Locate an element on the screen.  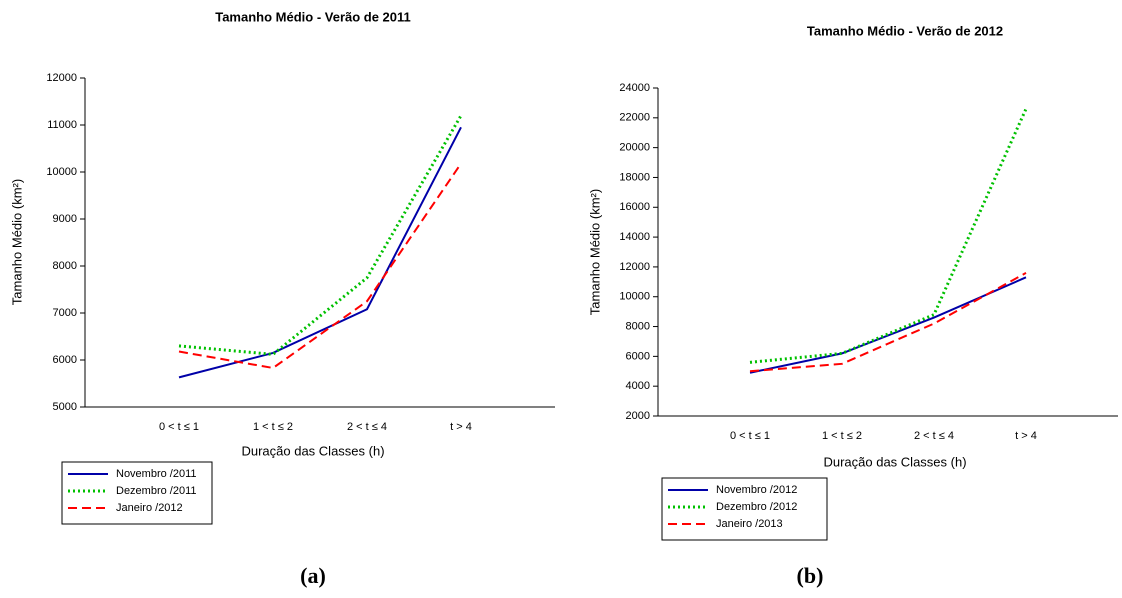
chart-title: Tamanho Médio - Verão de 2012 is located at coordinates (905, 30).